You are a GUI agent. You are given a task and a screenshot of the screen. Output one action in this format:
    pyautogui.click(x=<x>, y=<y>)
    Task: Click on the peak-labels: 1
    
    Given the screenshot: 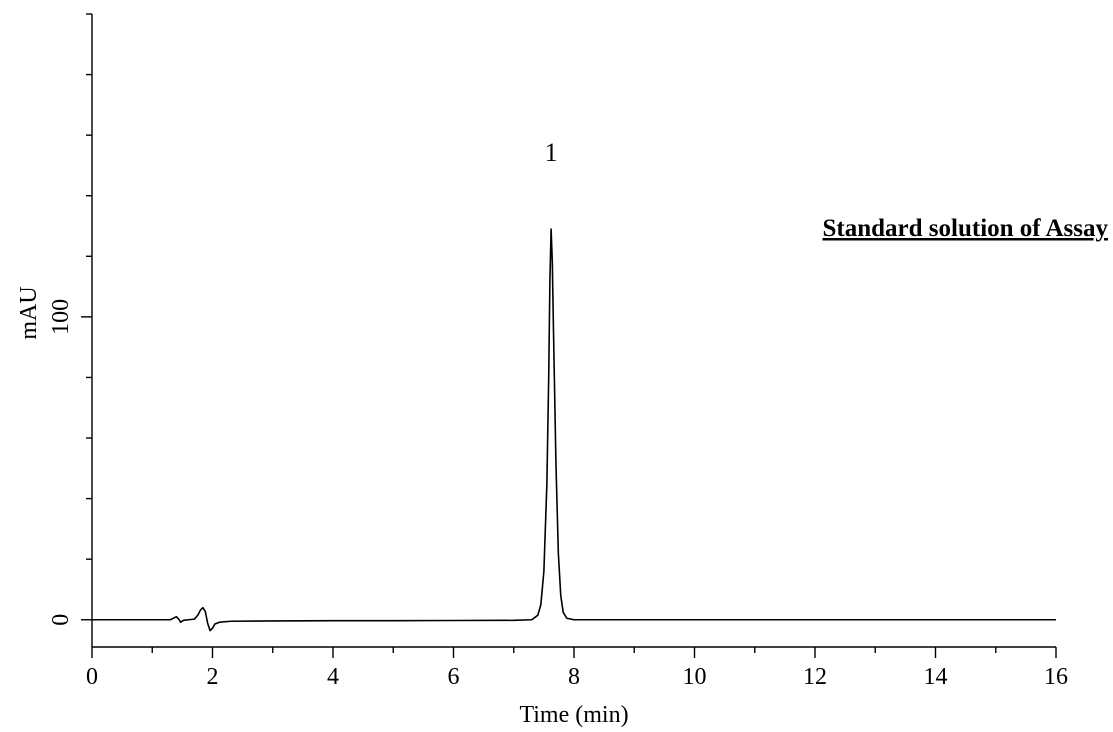 What is the action you would take?
    pyautogui.click(x=551, y=152)
    